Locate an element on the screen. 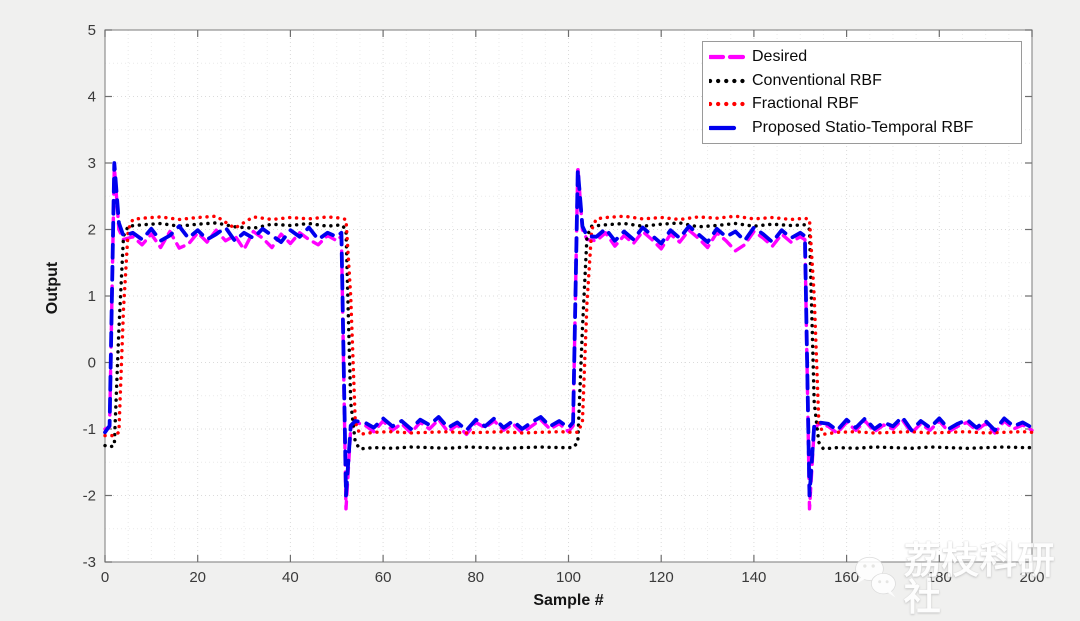  legend-label: Conventional RBF is located at coordinates (817, 80).